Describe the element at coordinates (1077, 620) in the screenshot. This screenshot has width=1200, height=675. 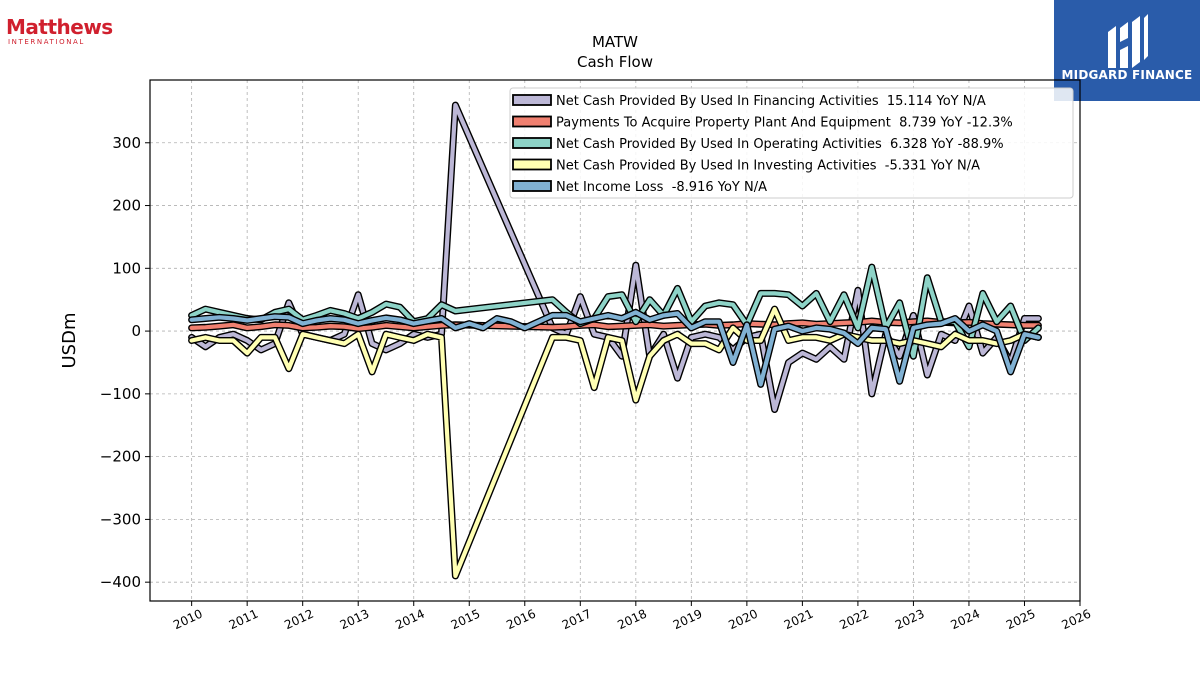
I see `x-tick-label: 2026` at that location.